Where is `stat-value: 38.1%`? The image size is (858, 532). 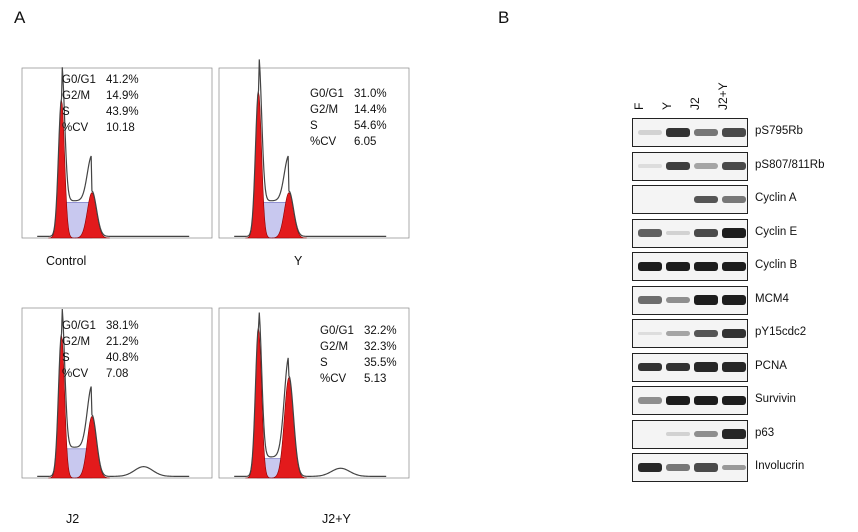 stat-value: 38.1% is located at coordinates (122, 326).